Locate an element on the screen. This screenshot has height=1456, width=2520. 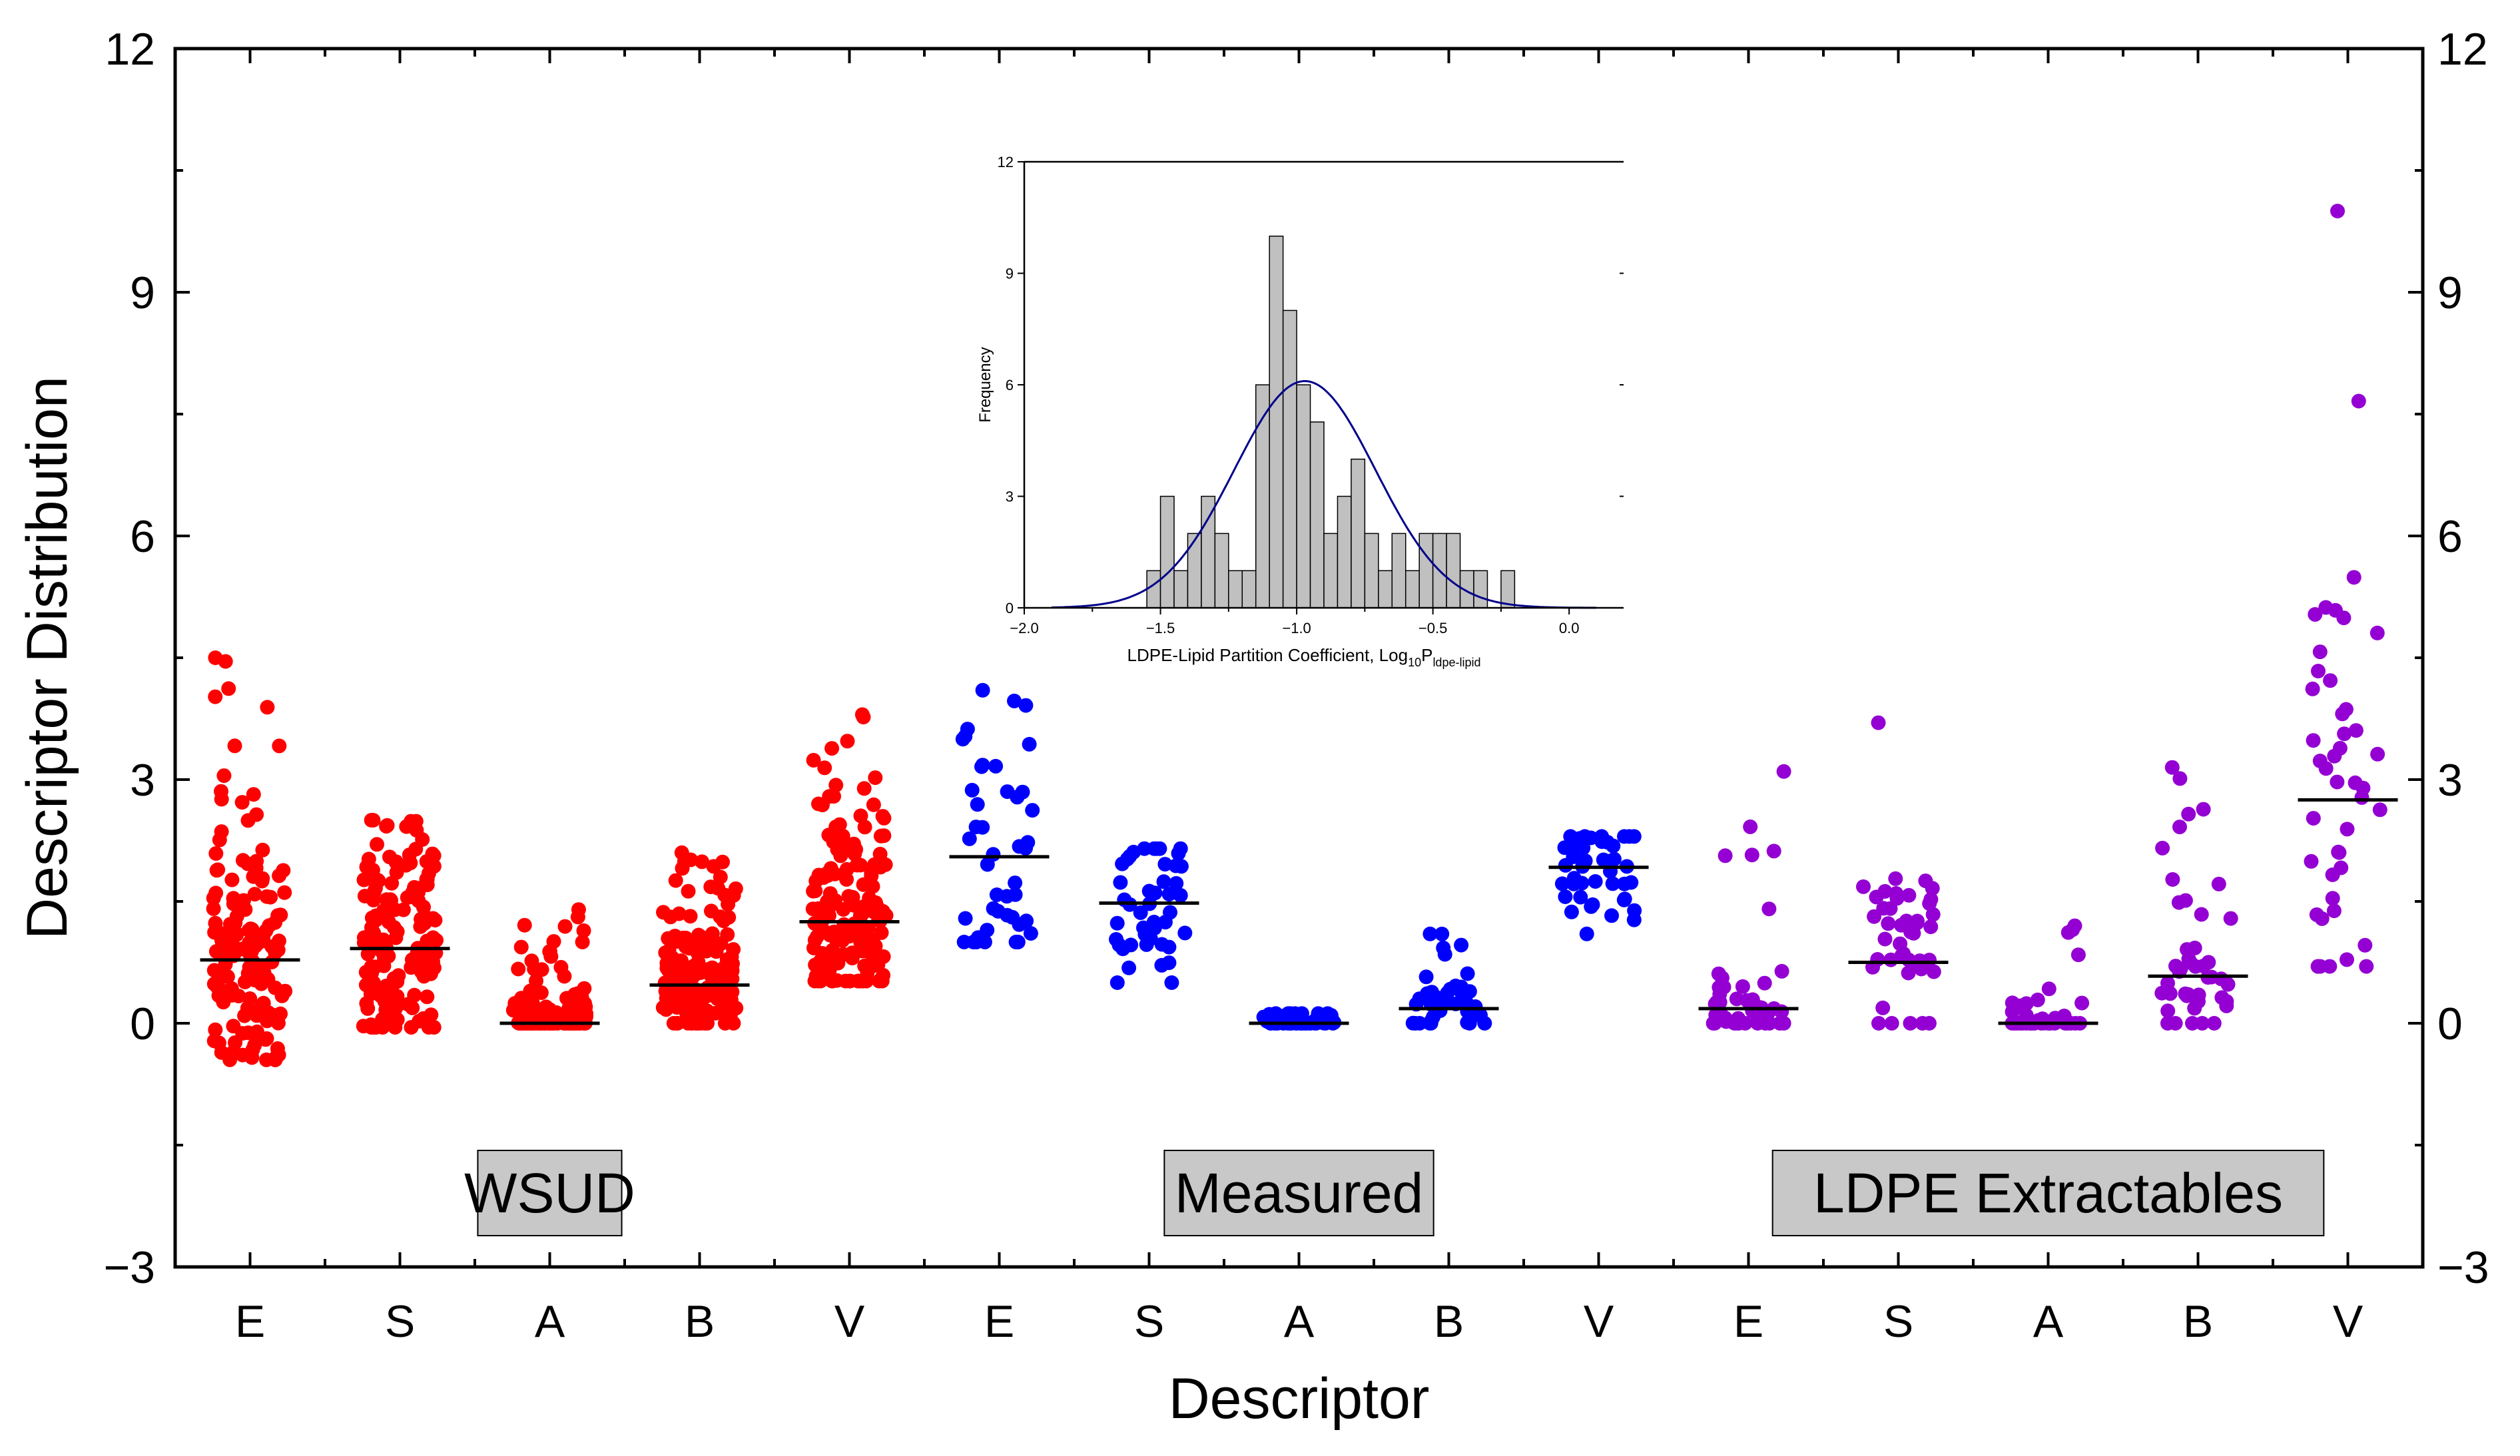
inset-y-tick-label: 6 is located at coordinates (1010, 385).